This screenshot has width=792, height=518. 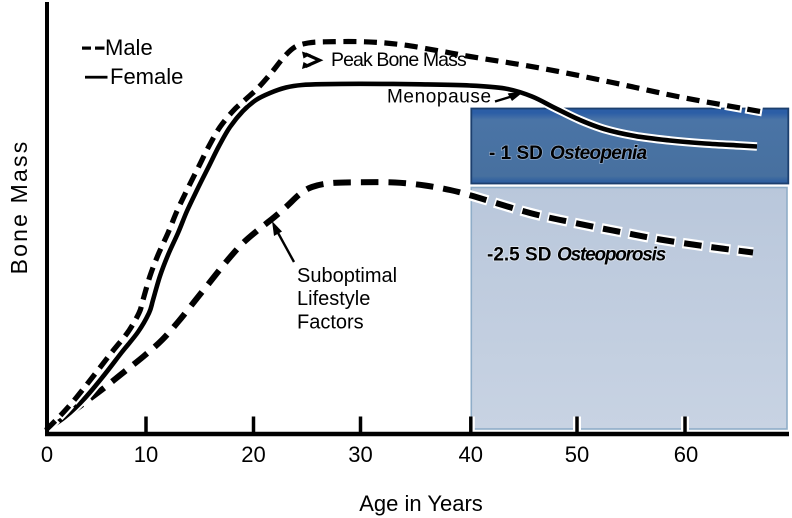 I want to click on svg-text: Factors, so click(x=330, y=323).